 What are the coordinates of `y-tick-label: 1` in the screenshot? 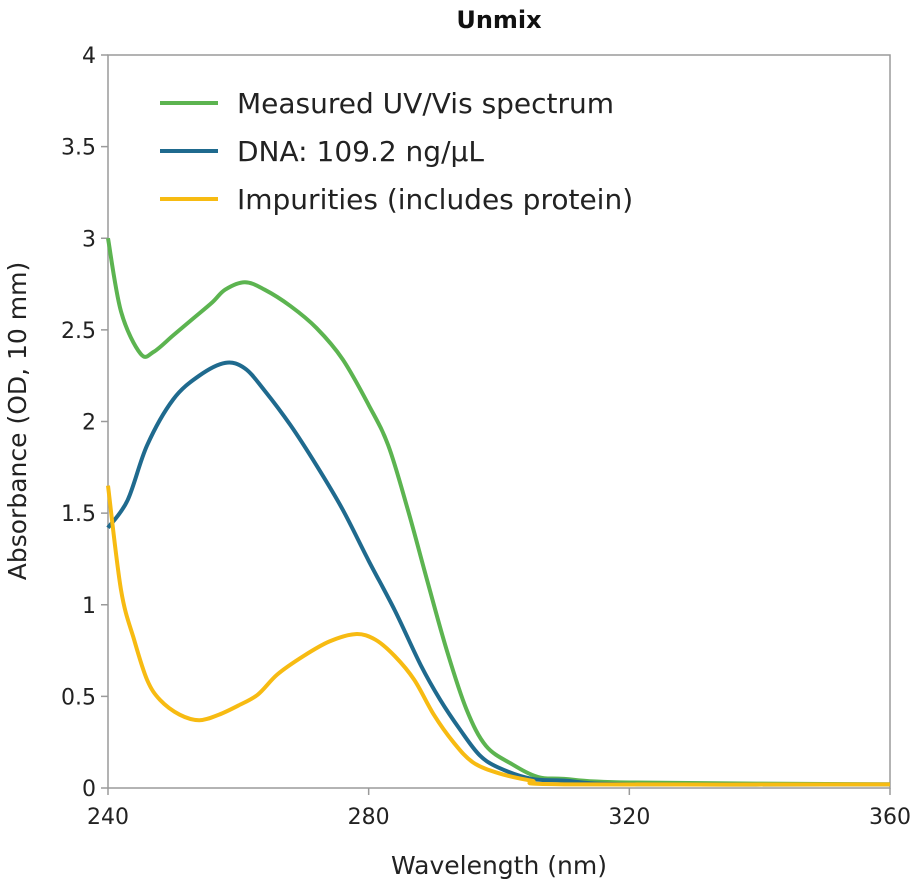 It's located at (89, 606).